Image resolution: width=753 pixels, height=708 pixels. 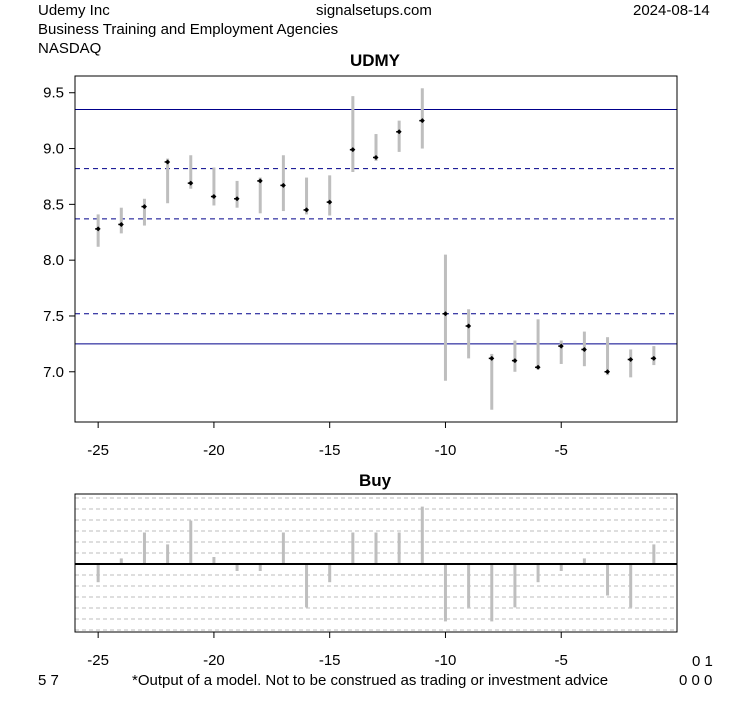 What do you see at coordinates (53, 260) in the screenshot?
I see `y-tick-label: 8.0` at bounding box center [53, 260].